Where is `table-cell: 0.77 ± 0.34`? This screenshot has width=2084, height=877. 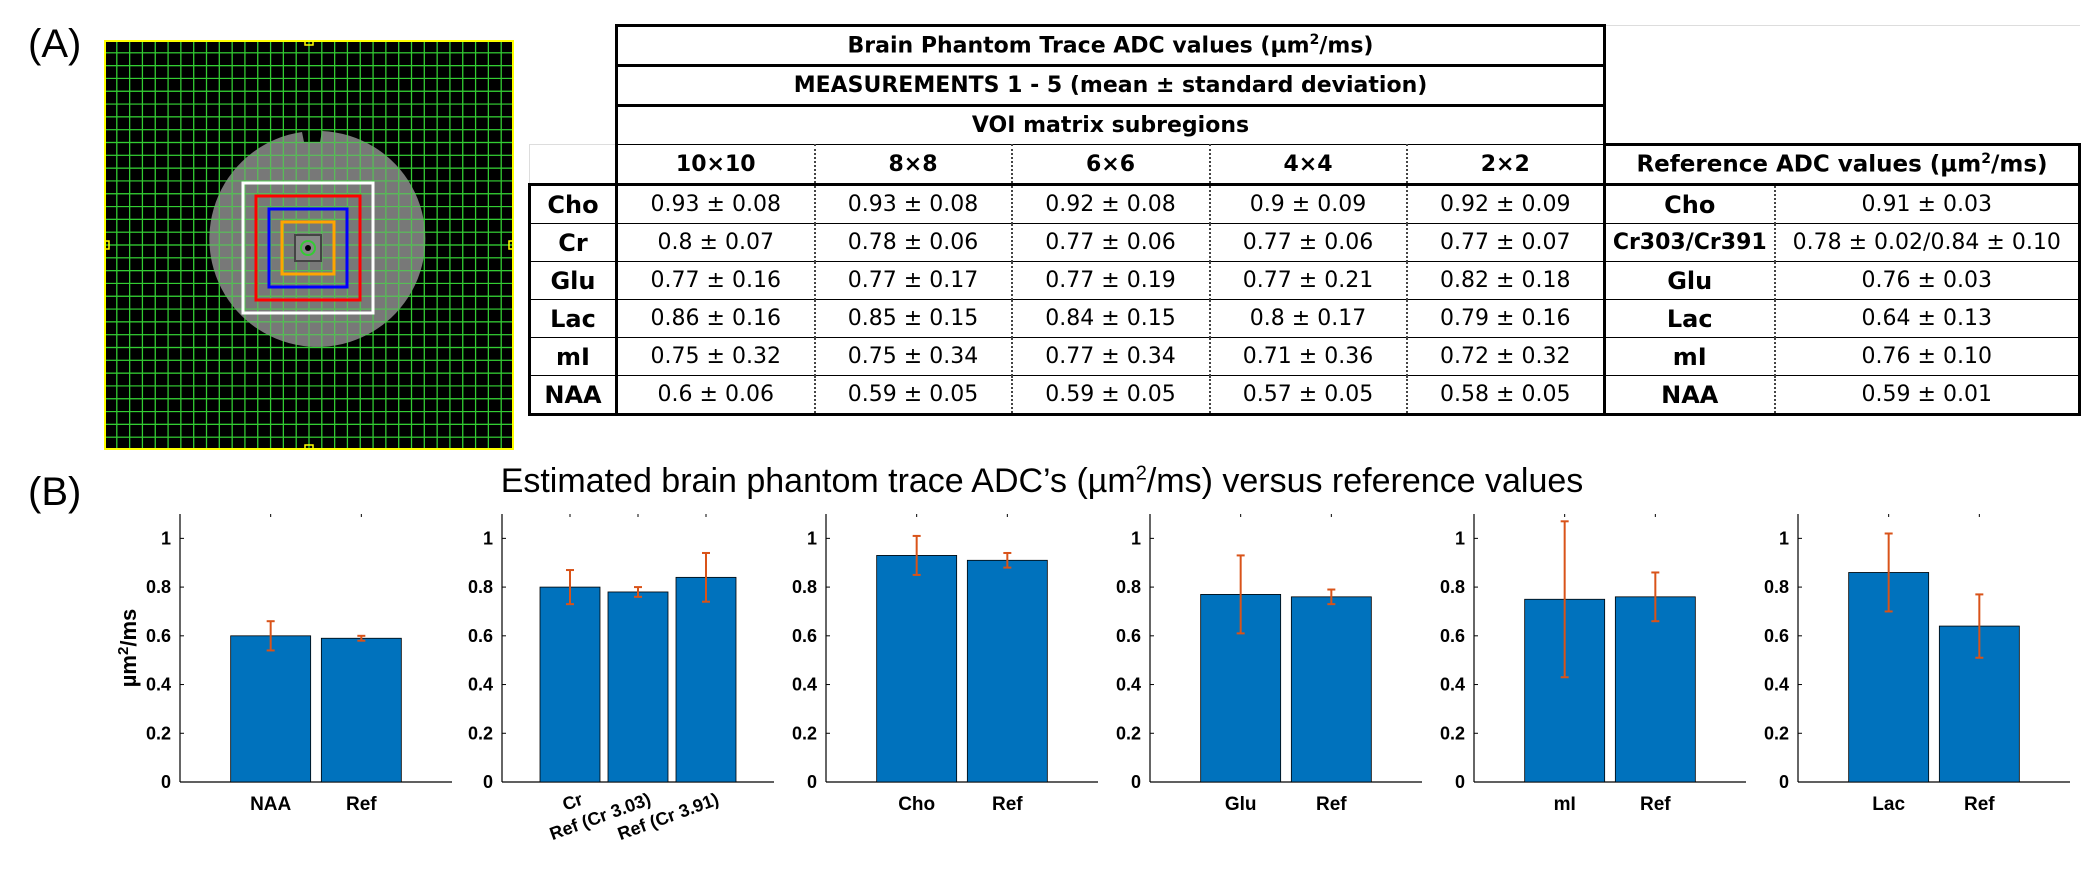
table-cell: 0.77 ± 0.34 is located at coordinates (1110, 356).